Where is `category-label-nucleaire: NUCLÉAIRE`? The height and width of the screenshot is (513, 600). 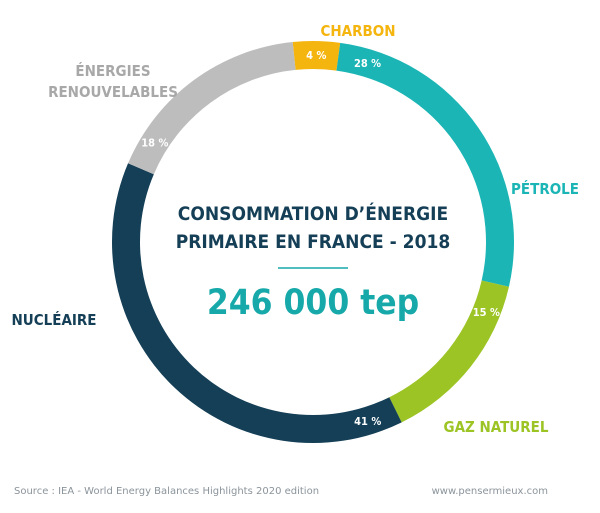
category-label-nucleaire: NUCLÉAIRE is located at coordinates (53, 319).